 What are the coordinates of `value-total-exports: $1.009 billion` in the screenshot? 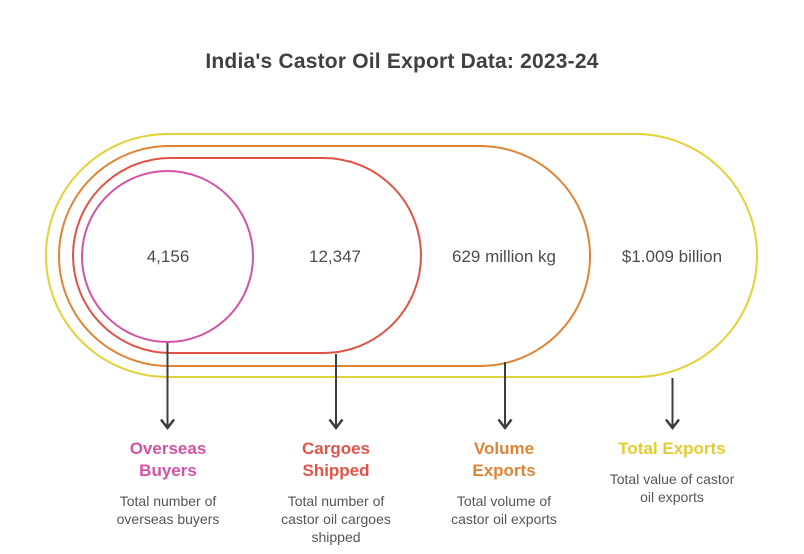 It's located at (672, 256).